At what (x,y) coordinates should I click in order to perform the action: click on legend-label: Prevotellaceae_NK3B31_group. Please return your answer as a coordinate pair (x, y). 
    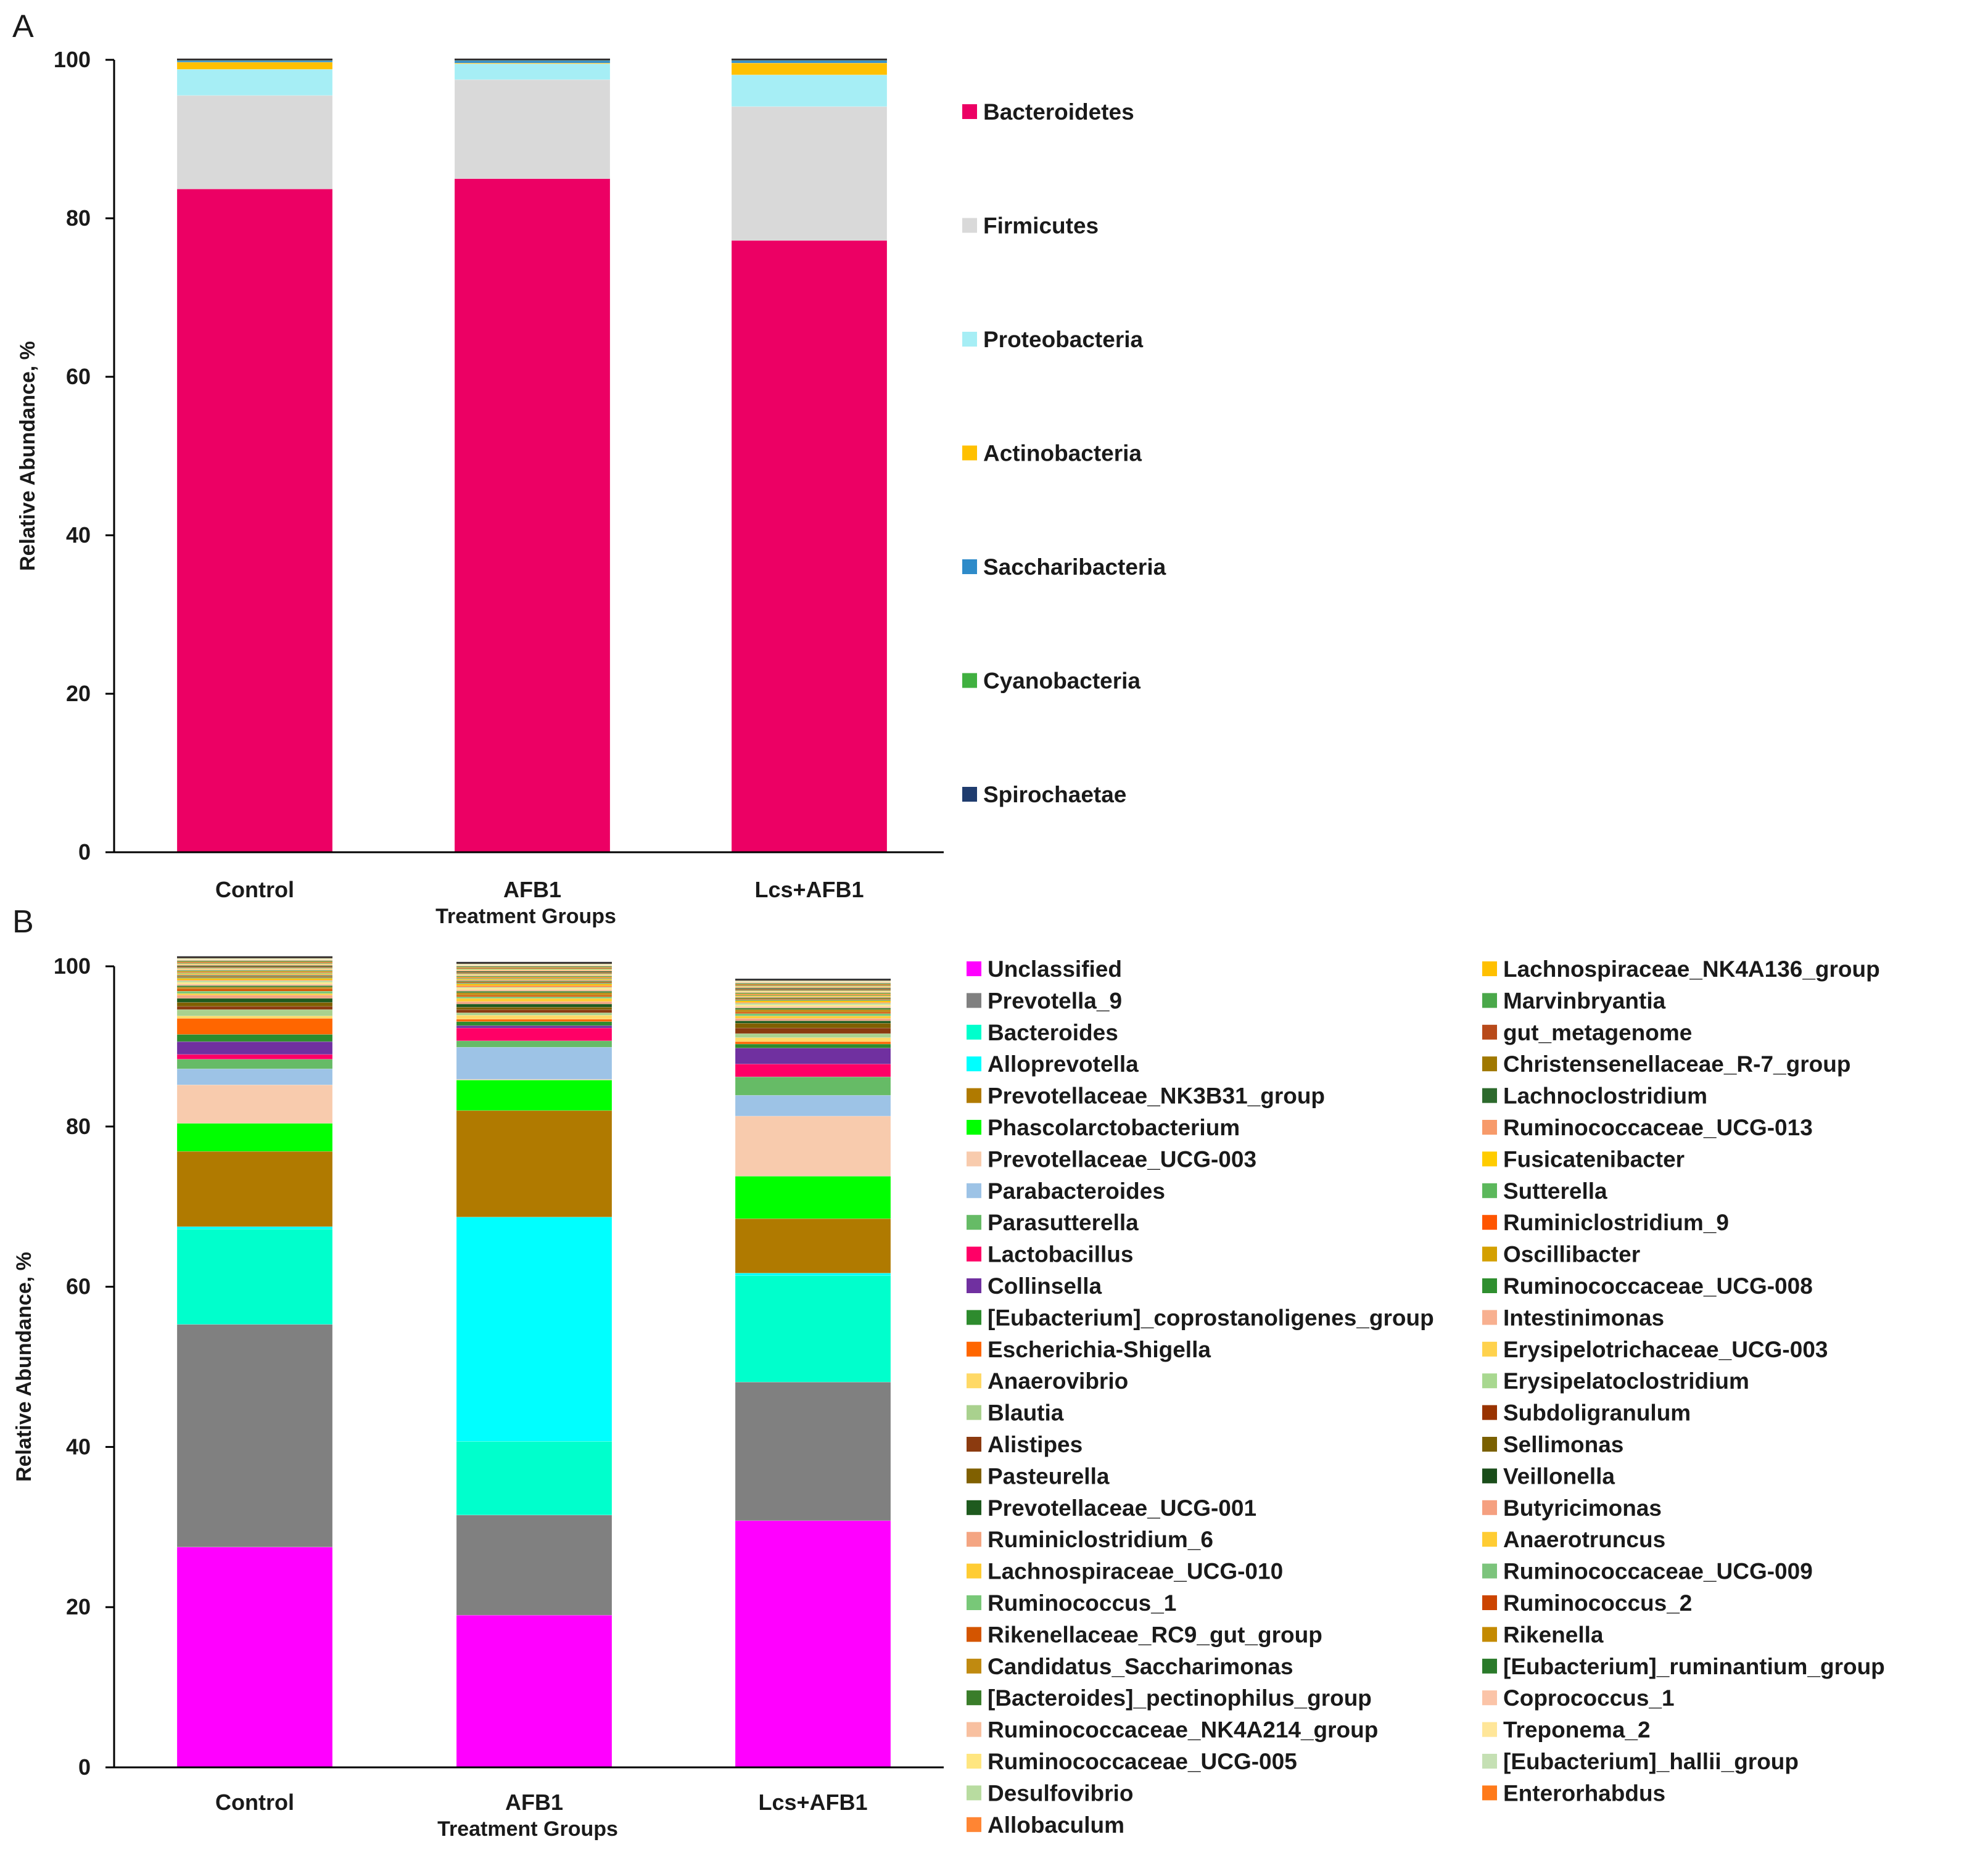
    Looking at the image, I should click on (1156, 1096).